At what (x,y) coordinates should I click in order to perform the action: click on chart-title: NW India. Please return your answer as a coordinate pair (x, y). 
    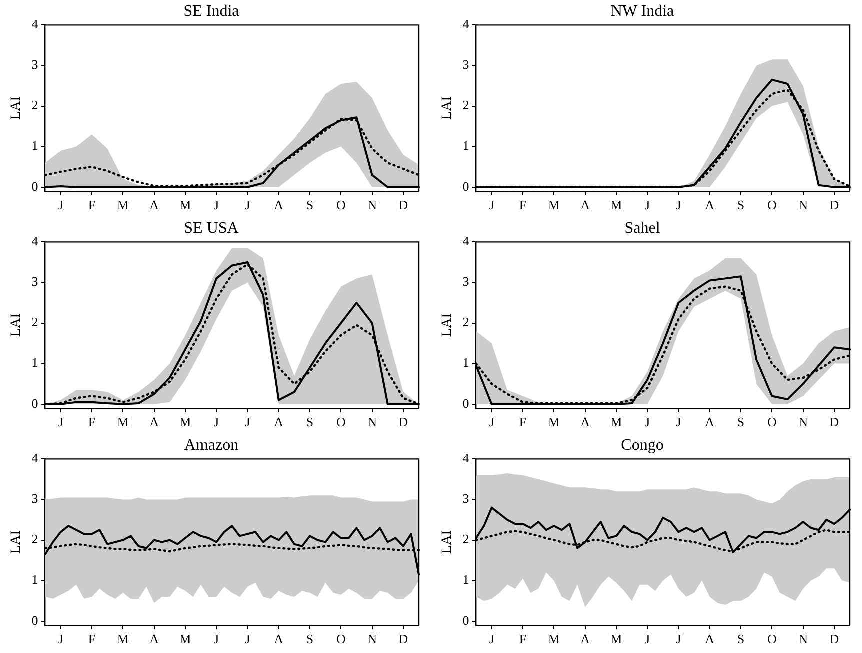
    Looking at the image, I should click on (642, 11).